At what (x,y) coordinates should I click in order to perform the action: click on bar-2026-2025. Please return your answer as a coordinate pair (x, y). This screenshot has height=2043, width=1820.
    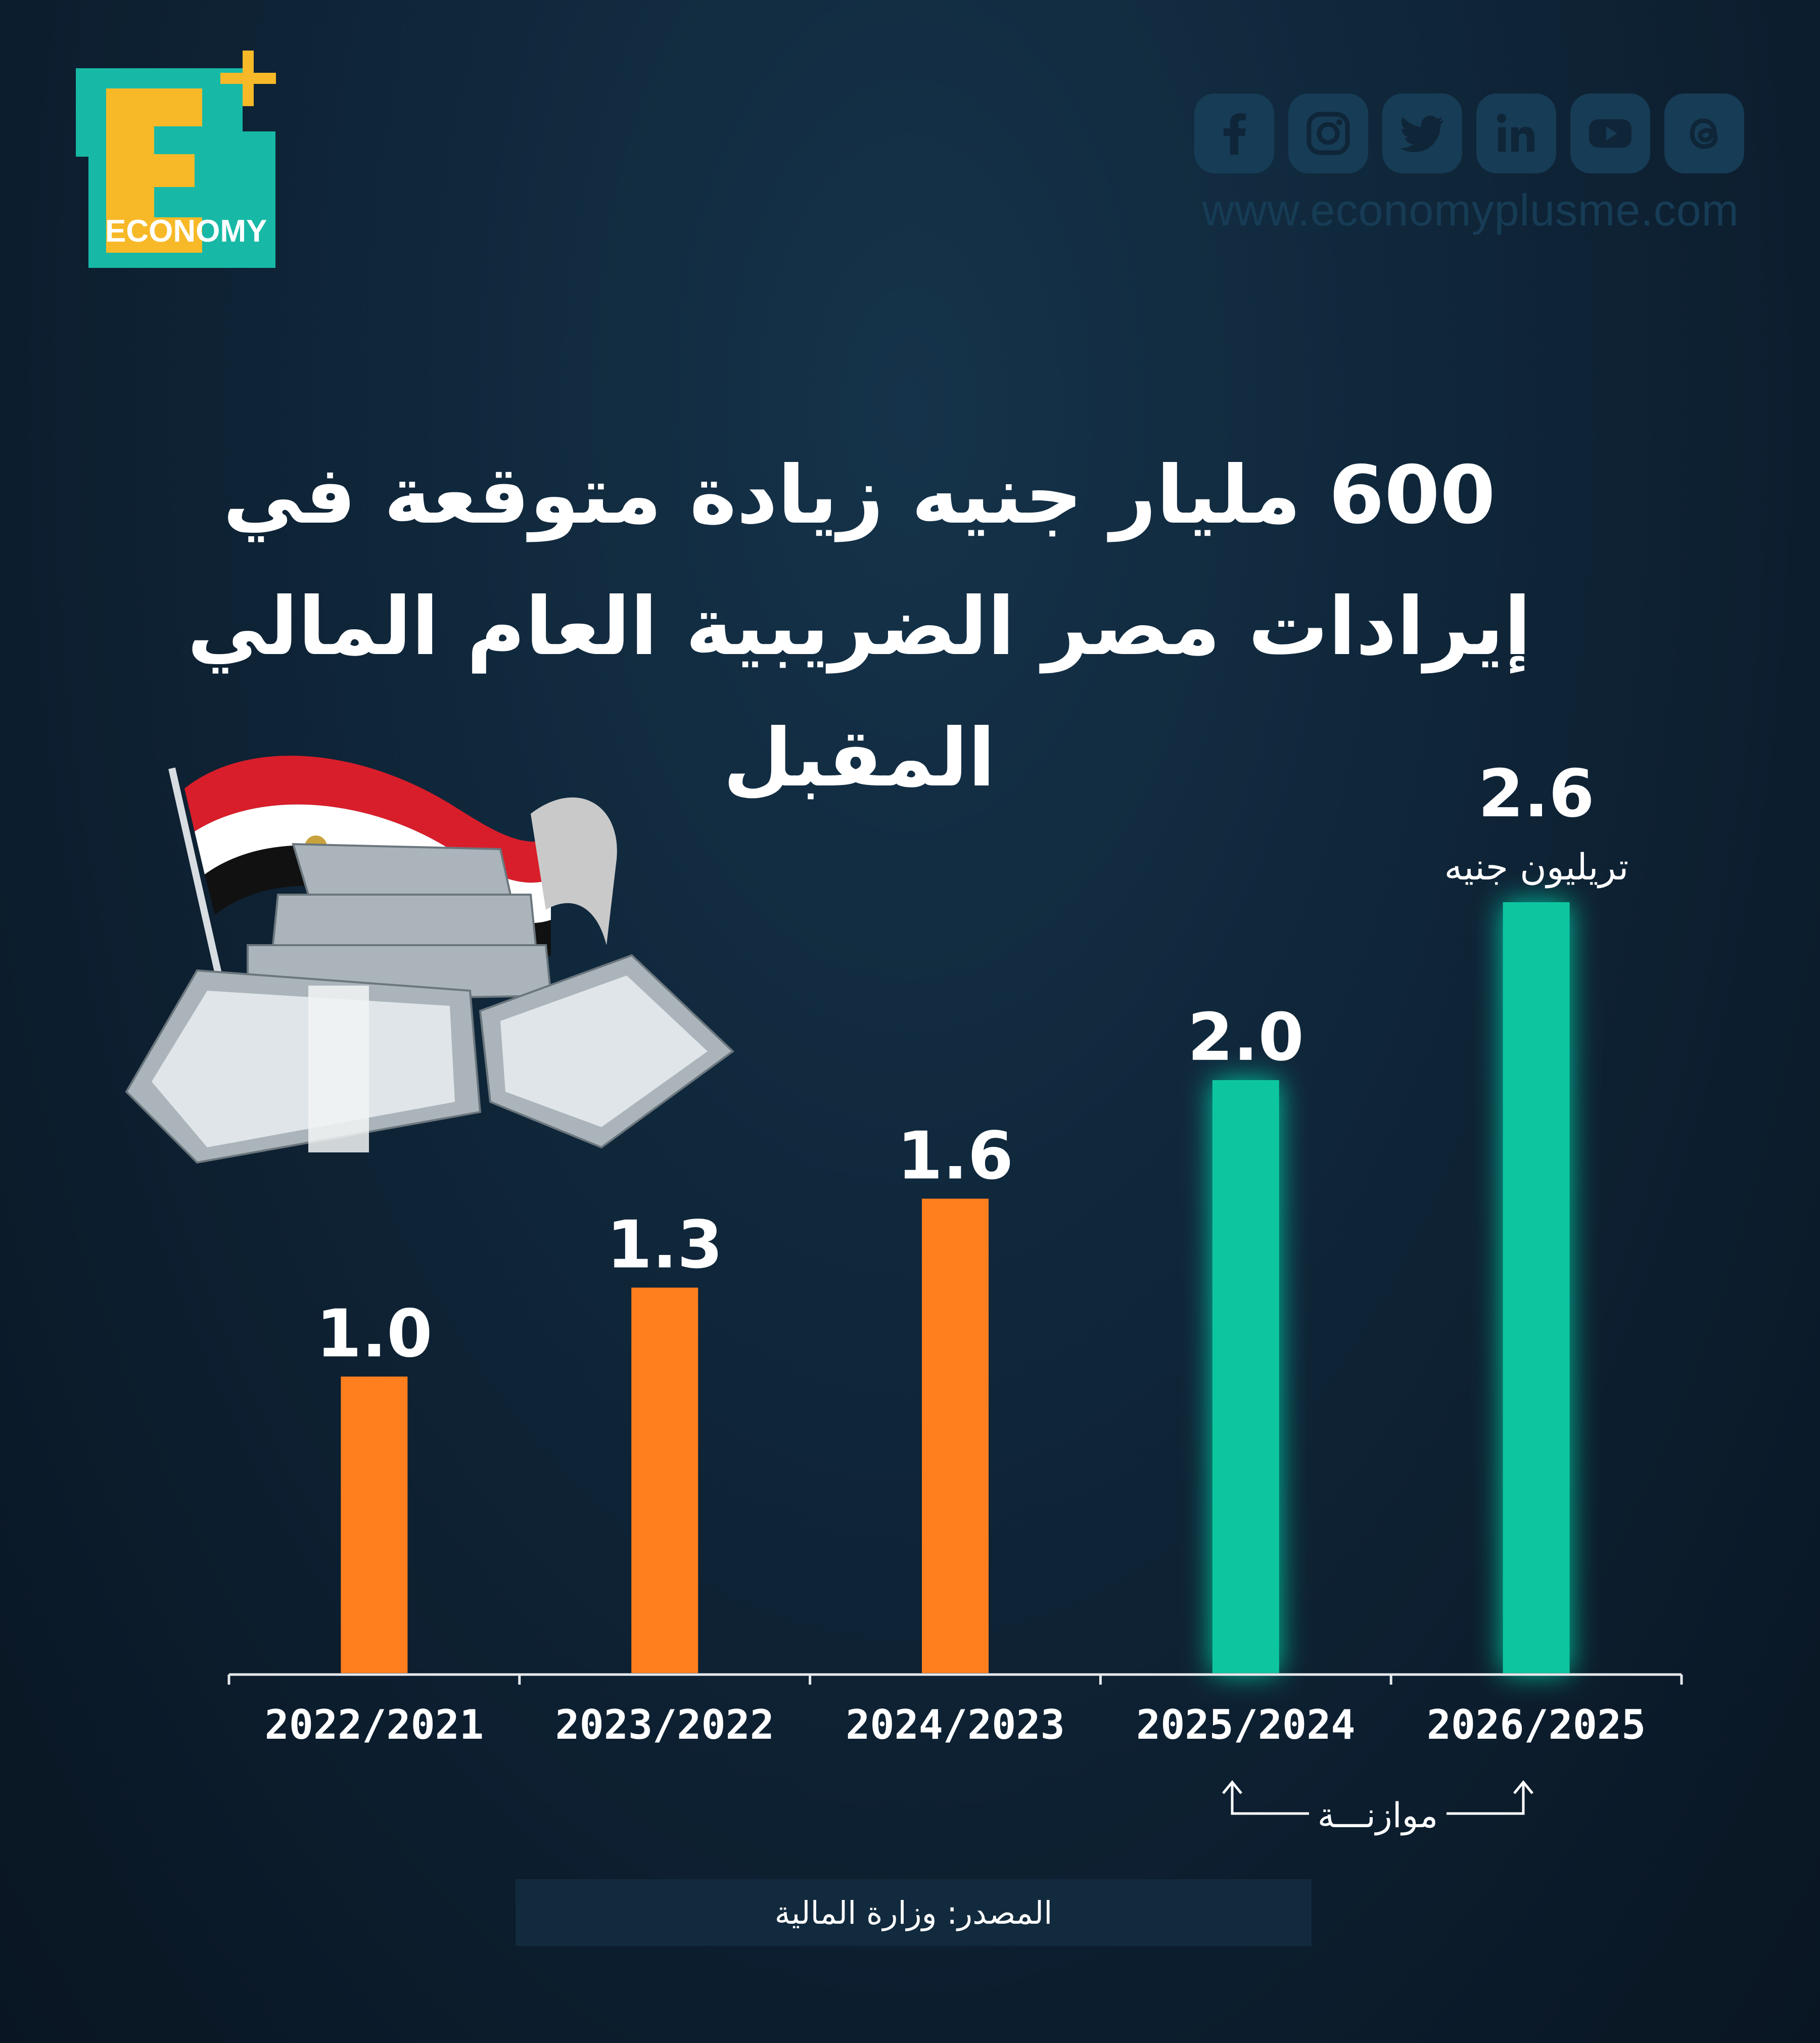
    Looking at the image, I should click on (1536, 1287).